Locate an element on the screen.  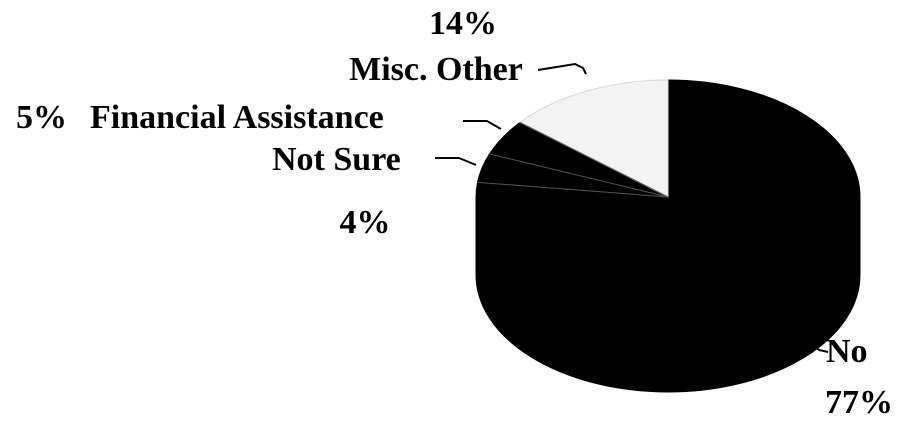
leader-line-misc-other is located at coordinates (562, 68).